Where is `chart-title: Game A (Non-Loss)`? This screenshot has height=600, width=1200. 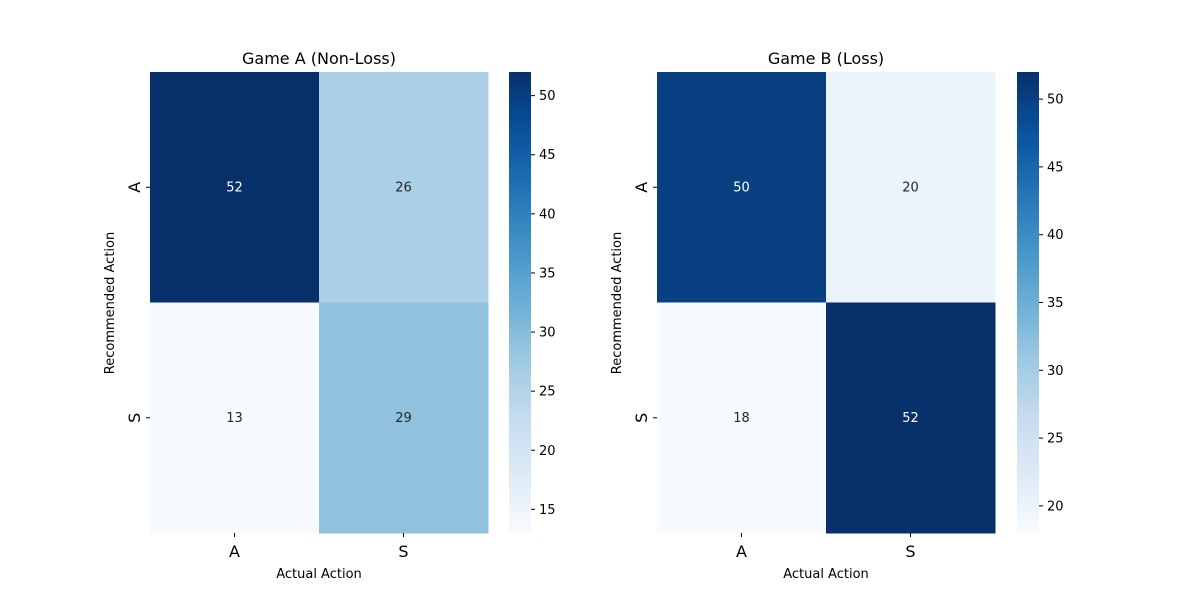
chart-title: Game A (Non-Loss) is located at coordinates (319, 58).